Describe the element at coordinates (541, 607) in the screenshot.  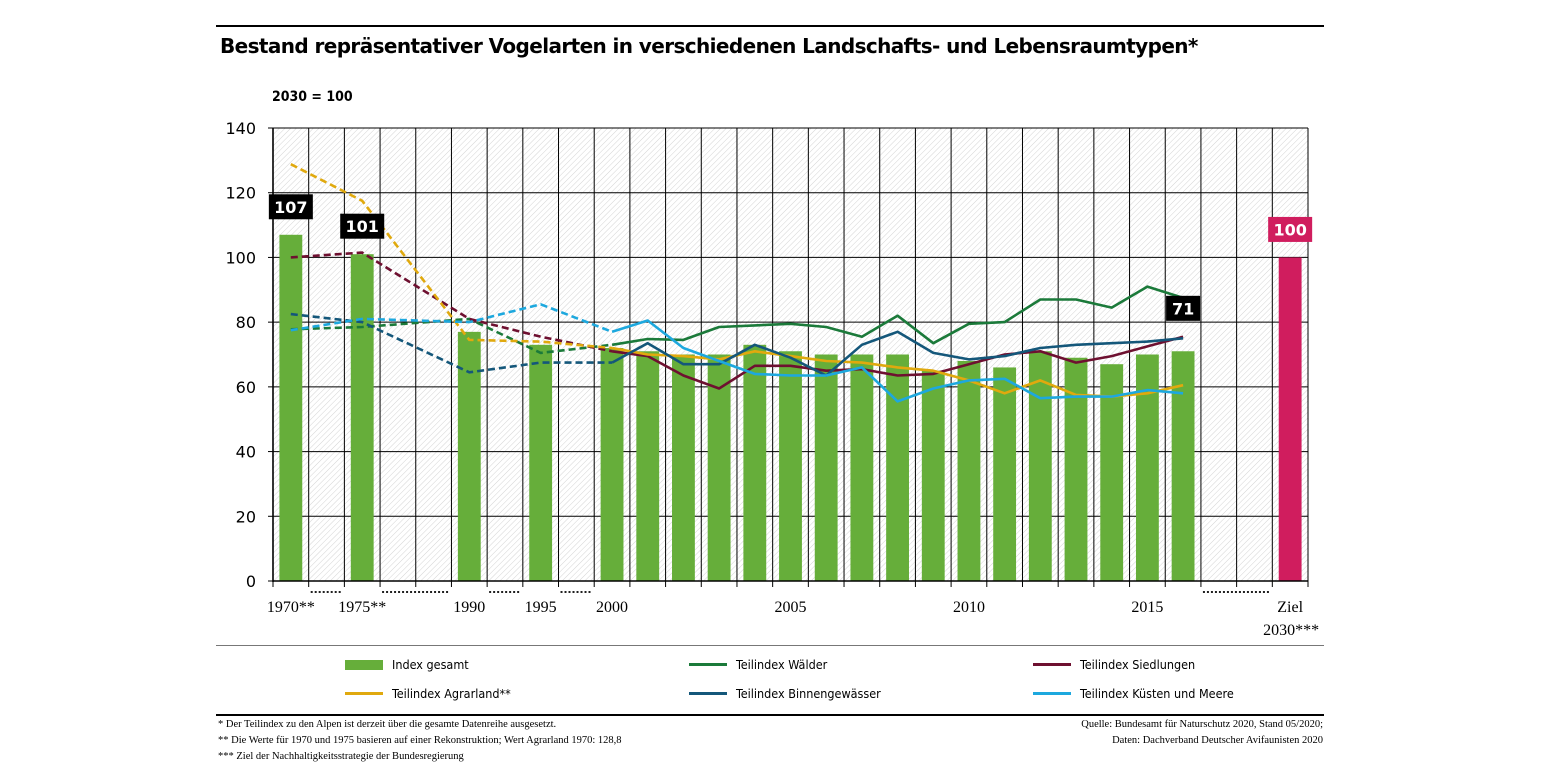
I see `x-tick-label-3: 1995` at that location.